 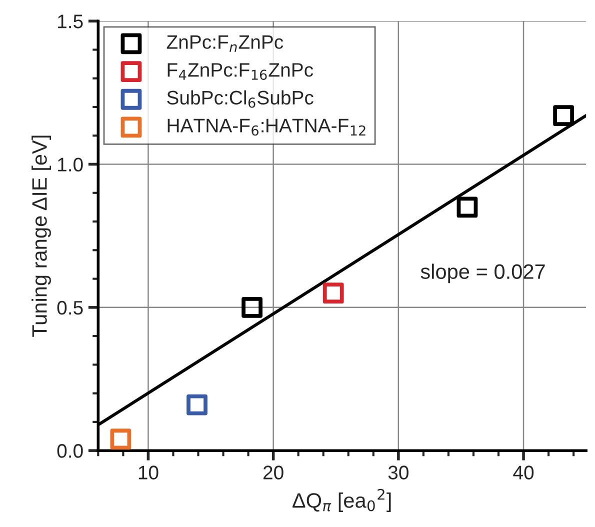 I want to click on x-tick-label: 10, so click(x=148, y=473).